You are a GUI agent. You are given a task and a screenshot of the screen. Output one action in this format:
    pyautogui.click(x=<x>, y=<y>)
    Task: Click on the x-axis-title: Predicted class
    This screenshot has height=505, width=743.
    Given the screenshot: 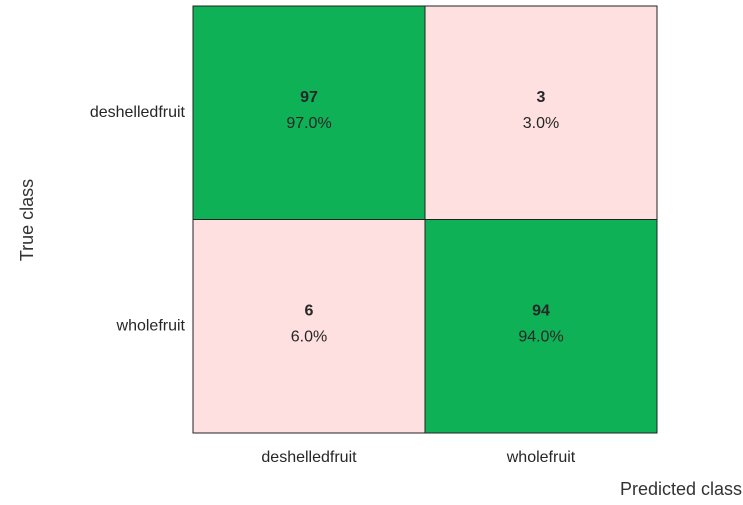 What is the action you would take?
    pyautogui.click(x=681, y=489)
    